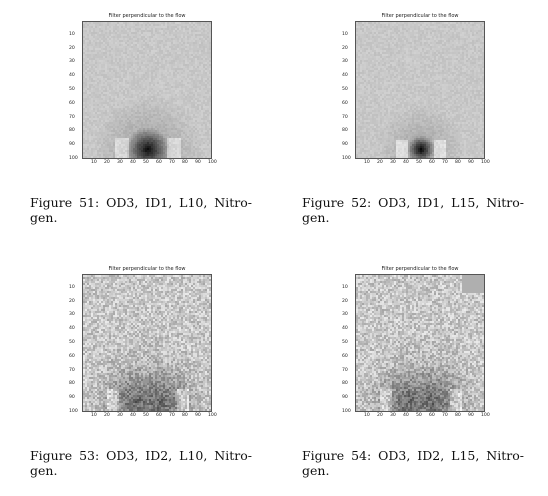 The width and height of the screenshot is (548, 496). Describe the element at coordinates (413, 202) in the screenshot. I see `caption-line-1: Figure 52: OD3, ID1, L15, Nitro-` at that location.